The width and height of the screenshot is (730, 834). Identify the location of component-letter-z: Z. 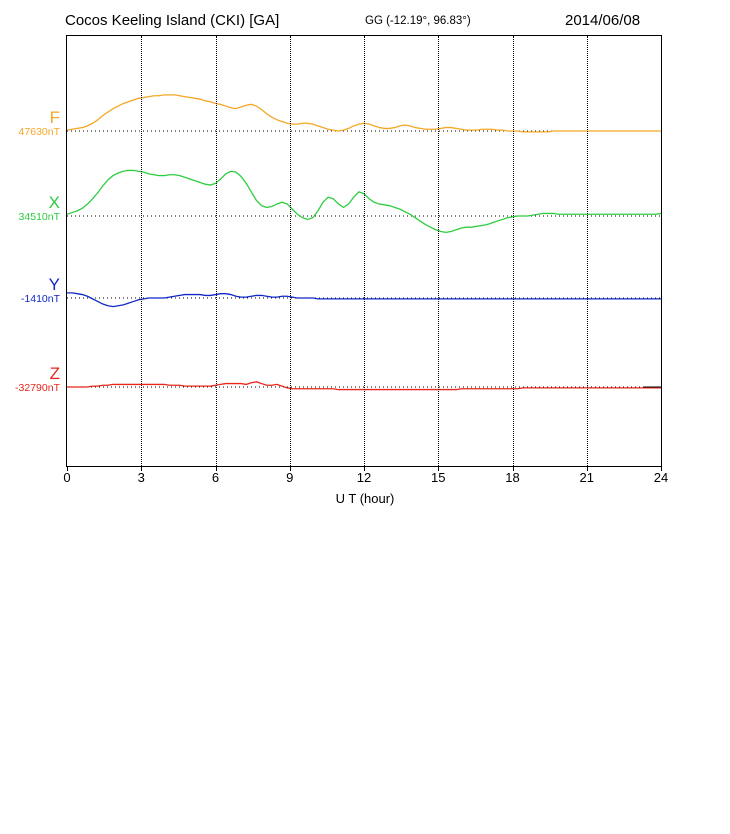
(54, 373).